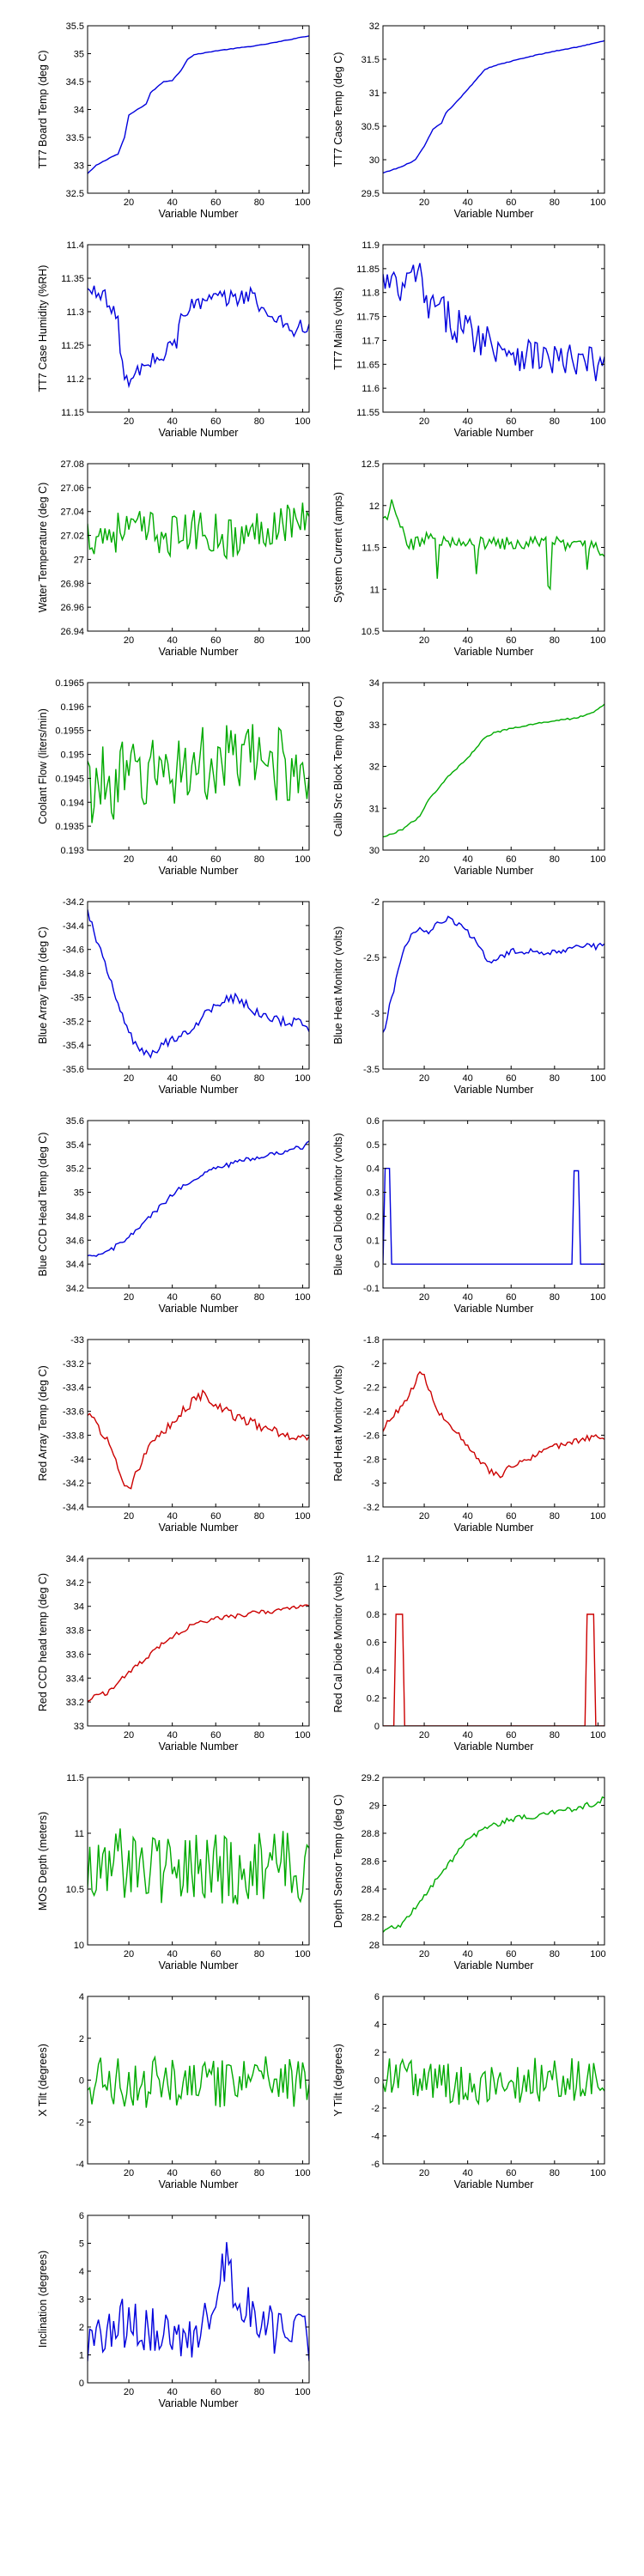  I want to click on y-tick-label: 0.193, so click(72, 851).